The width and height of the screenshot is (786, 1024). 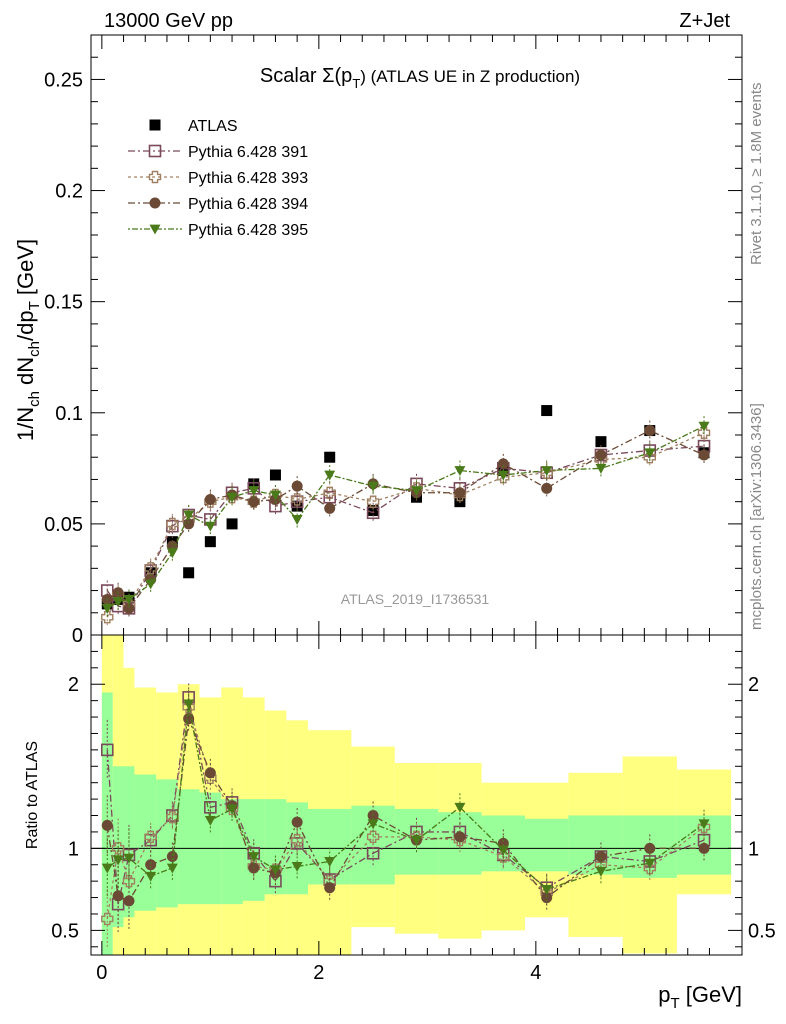 I want to click on legend-item: Pythia 6.428 395, so click(x=218, y=230).